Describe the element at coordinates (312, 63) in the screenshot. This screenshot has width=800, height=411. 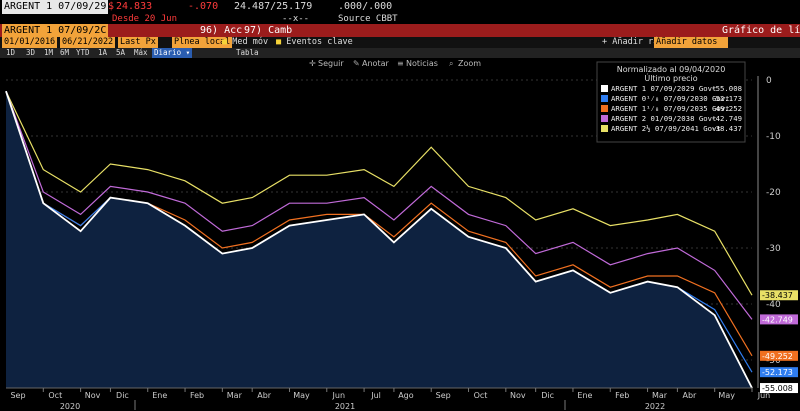
I see `follow-icon: ✛` at that location.